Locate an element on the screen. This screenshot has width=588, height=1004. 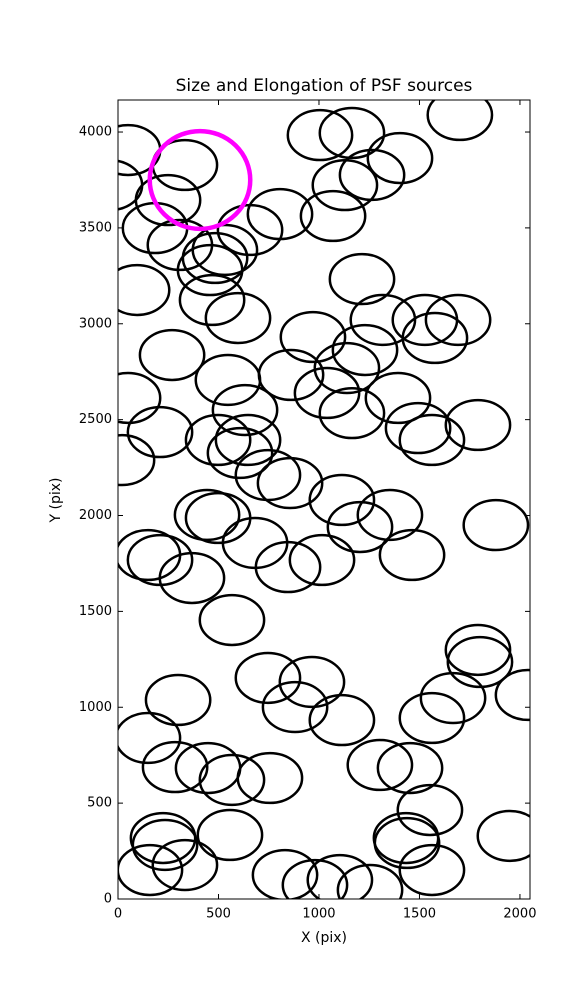
x-tick-label: 2000 is located at coordinates (519, 914).